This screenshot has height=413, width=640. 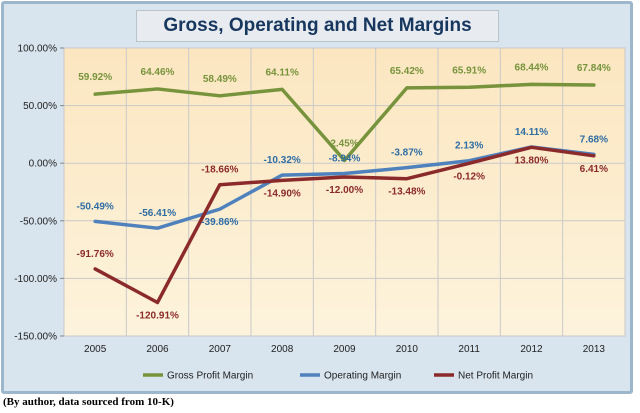 What do you see at coordinates (344, 143) in the screenshot?
I see `data-label: 2.45%` at bounding box center [344, 143].